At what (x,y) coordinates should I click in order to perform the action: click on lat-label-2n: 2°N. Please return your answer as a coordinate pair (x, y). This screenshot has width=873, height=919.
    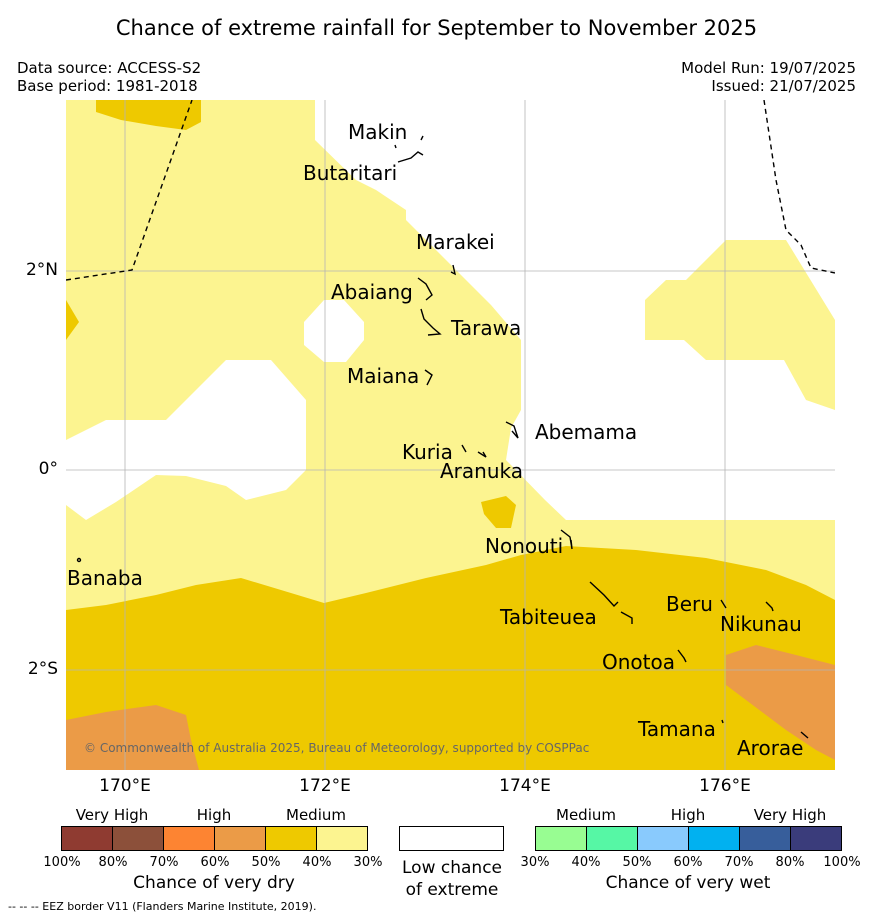
    Looking at the image, I should click on (41, 270).